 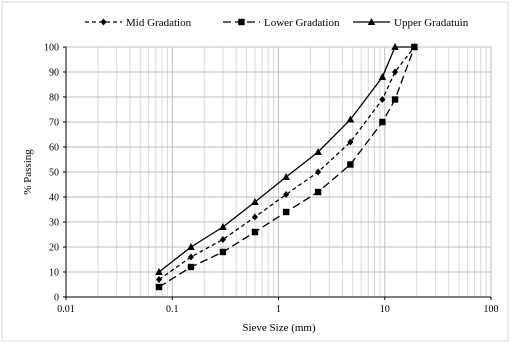 I want to click on y-tick-label: 80, so click(x=54, y=98).